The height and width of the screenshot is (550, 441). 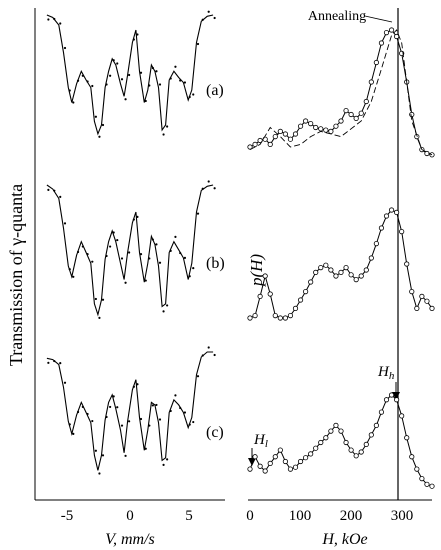 I want to click on right-y-label: p(H), so click(x=256, y=270).